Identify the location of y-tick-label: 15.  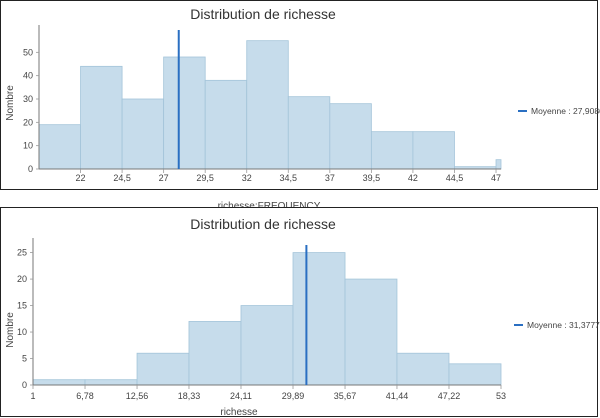
(22, 306).